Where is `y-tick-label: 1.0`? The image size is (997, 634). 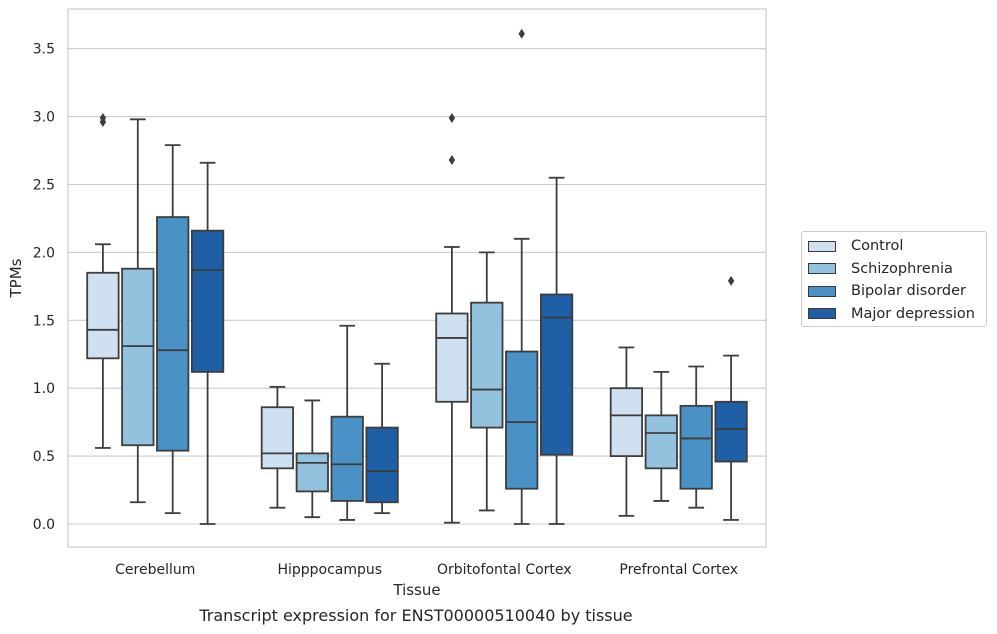 y-tick-label: 1.0 is located at coordinates (44, 389).